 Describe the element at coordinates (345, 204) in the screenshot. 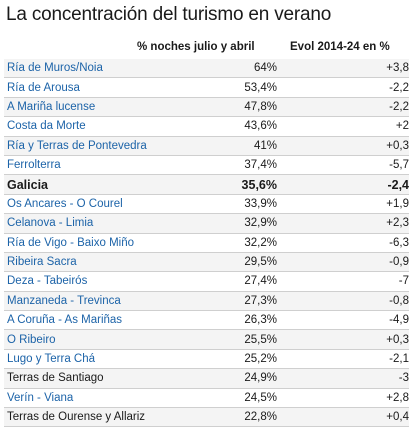

I see `row-evol: +1,9` at that location.